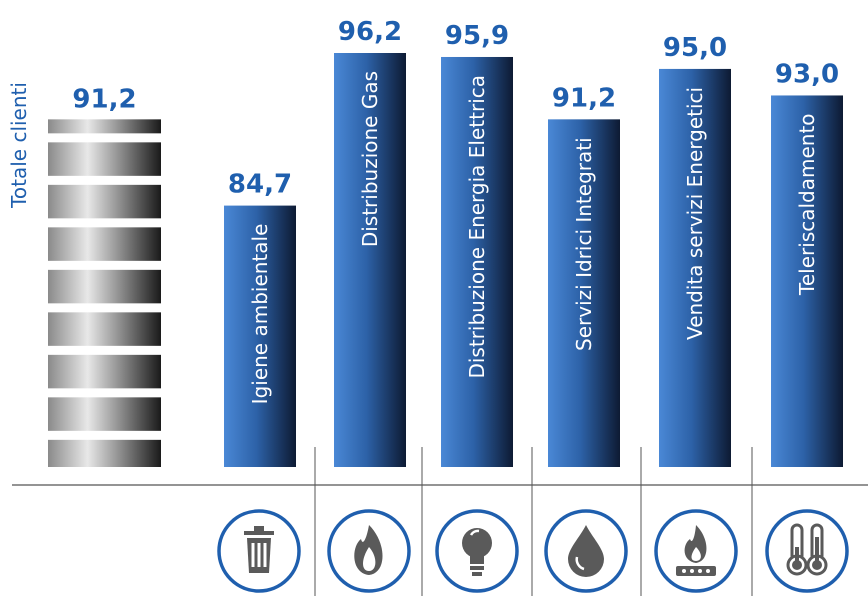 This screenshot has height=596, width=868. I want to click on category-label: Servizi Idrici Integrati, so click(584, 244).